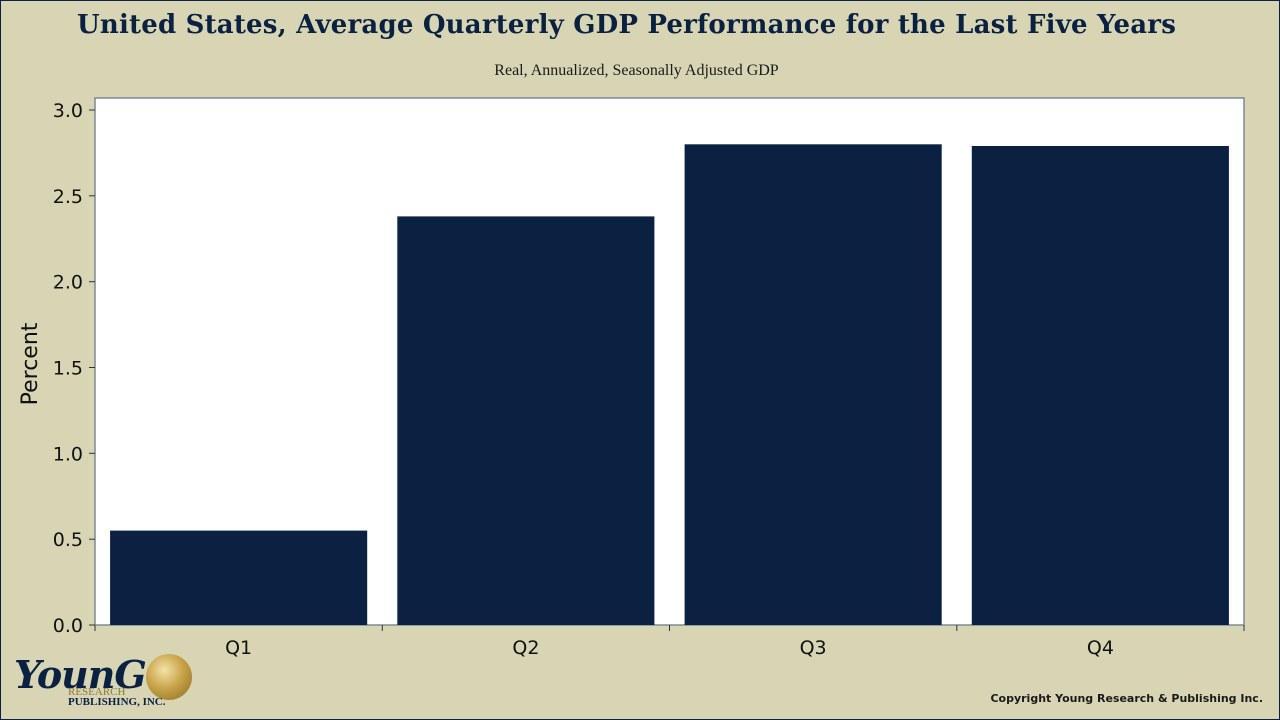  I want to click on y-tick-label: 3.0, so click(68, 111).